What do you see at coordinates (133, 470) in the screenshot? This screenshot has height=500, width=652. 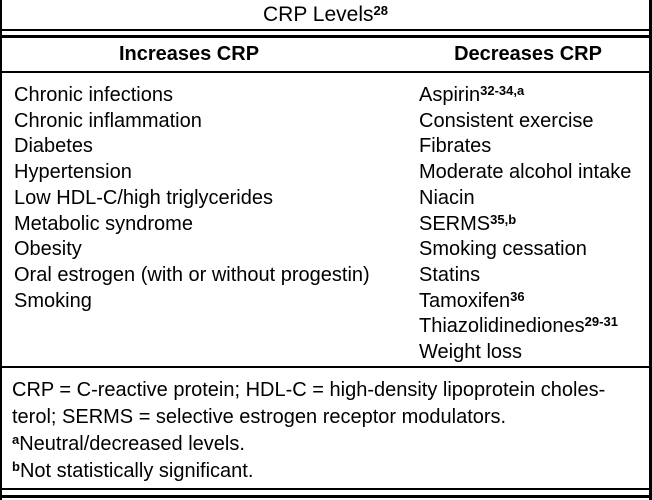 I see `footnote-line: bNot statistically significant.` at bounding box center [133, 470].